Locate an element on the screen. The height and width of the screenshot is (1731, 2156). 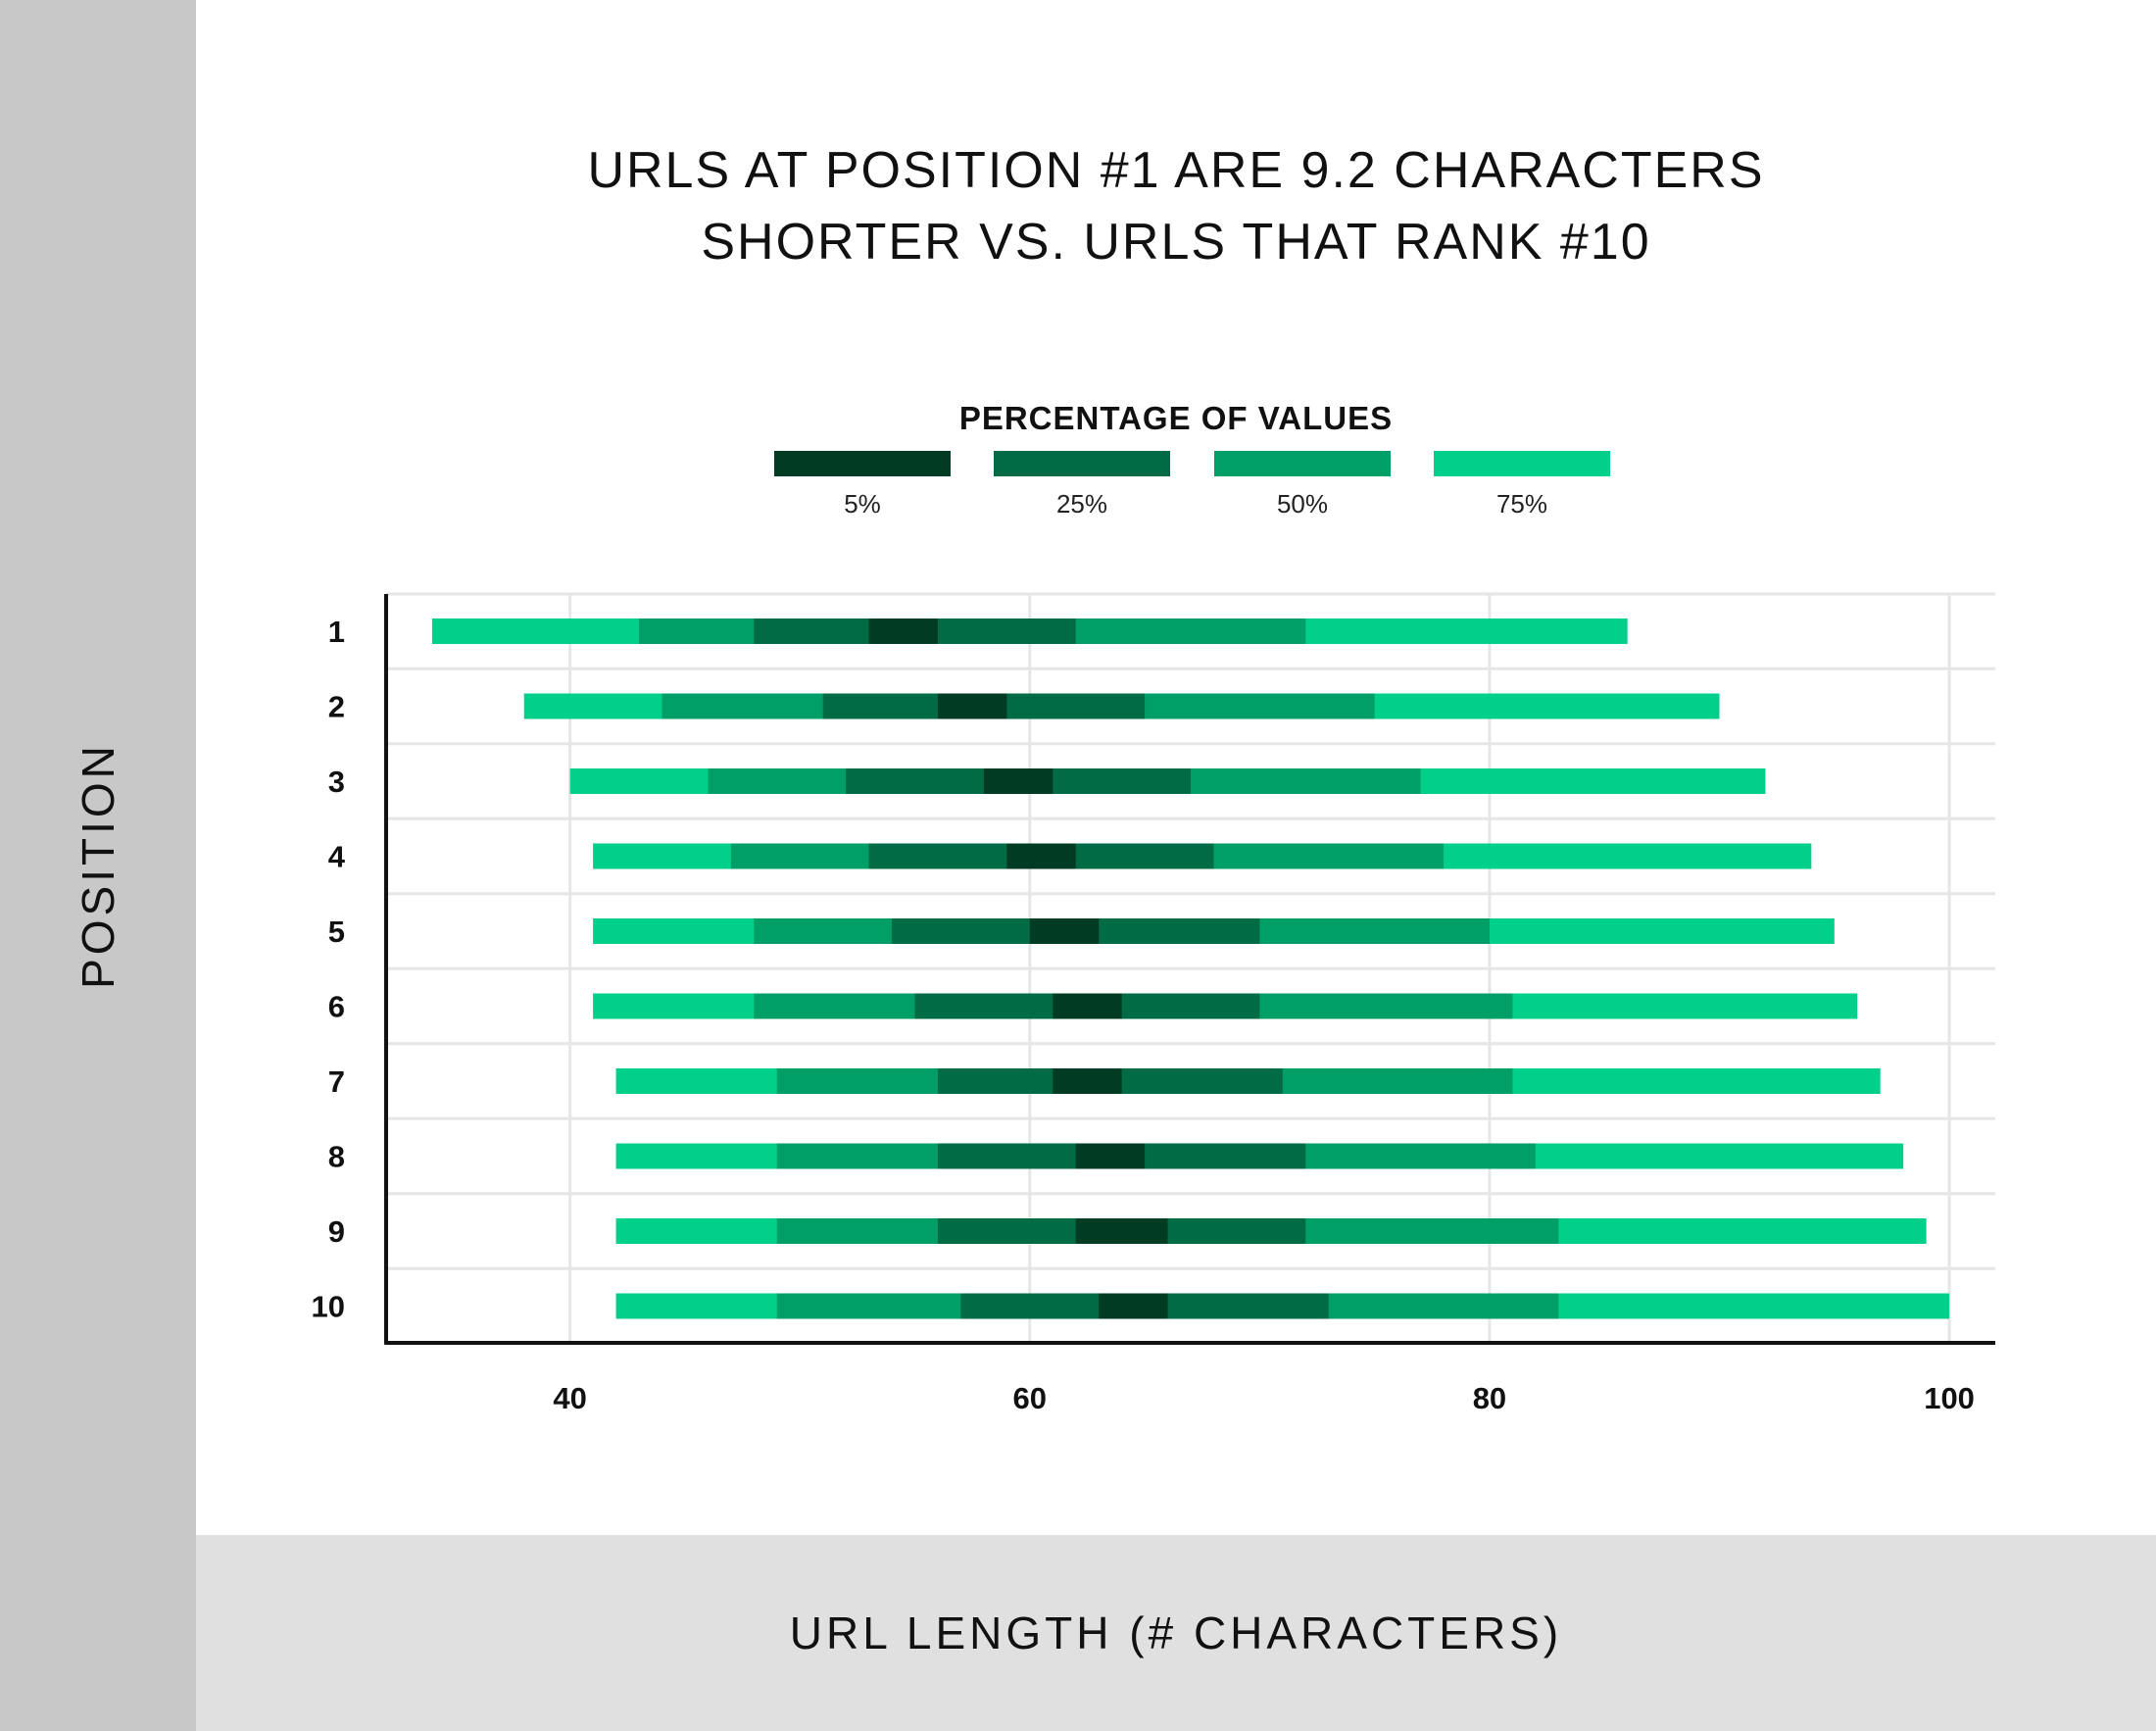
y-tick-label: 10 is located at coordinates (328, 1307).